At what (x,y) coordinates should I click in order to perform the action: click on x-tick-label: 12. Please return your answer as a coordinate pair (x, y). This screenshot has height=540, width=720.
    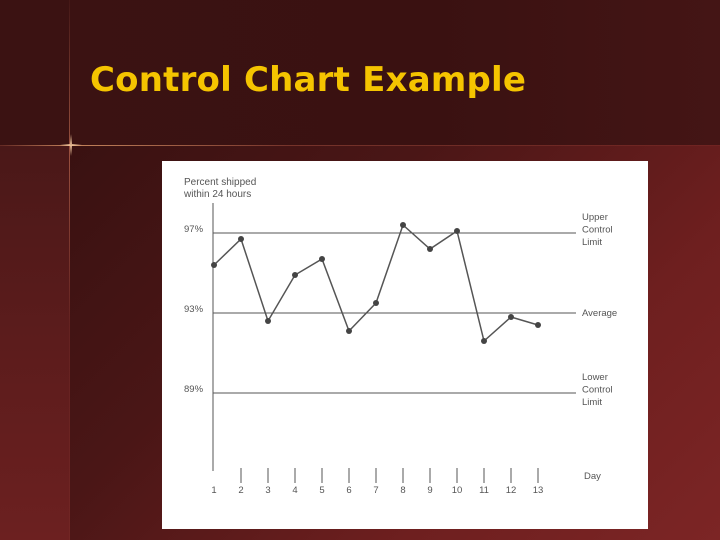
    Looking at the image, I should click on (511, 490).